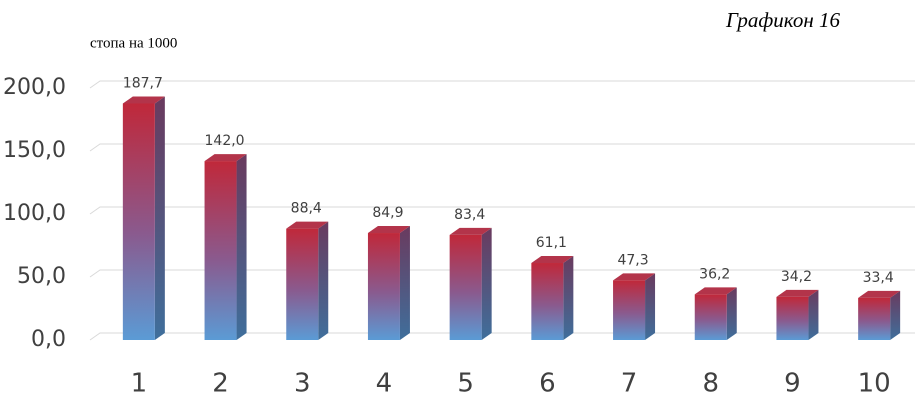 Image resolution: width=922 pixels, height=402 pixels. I want to click on value-label: 84,9, so click(387, 213).